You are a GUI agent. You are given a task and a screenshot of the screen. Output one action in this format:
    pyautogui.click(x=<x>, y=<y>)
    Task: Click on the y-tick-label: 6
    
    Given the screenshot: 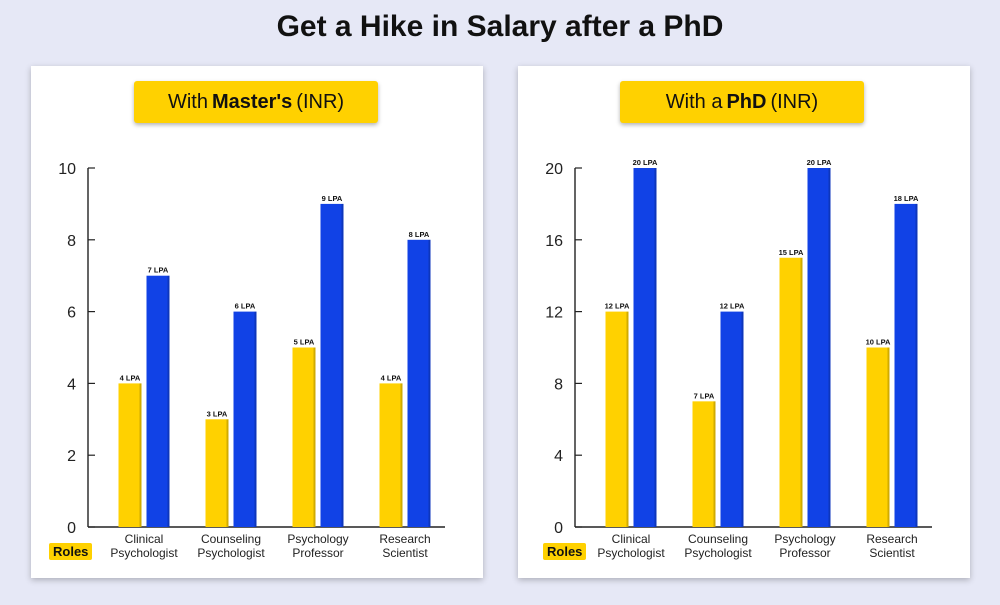 What is the action you would take?
    pyautogui.click(x=71, y=313)
    